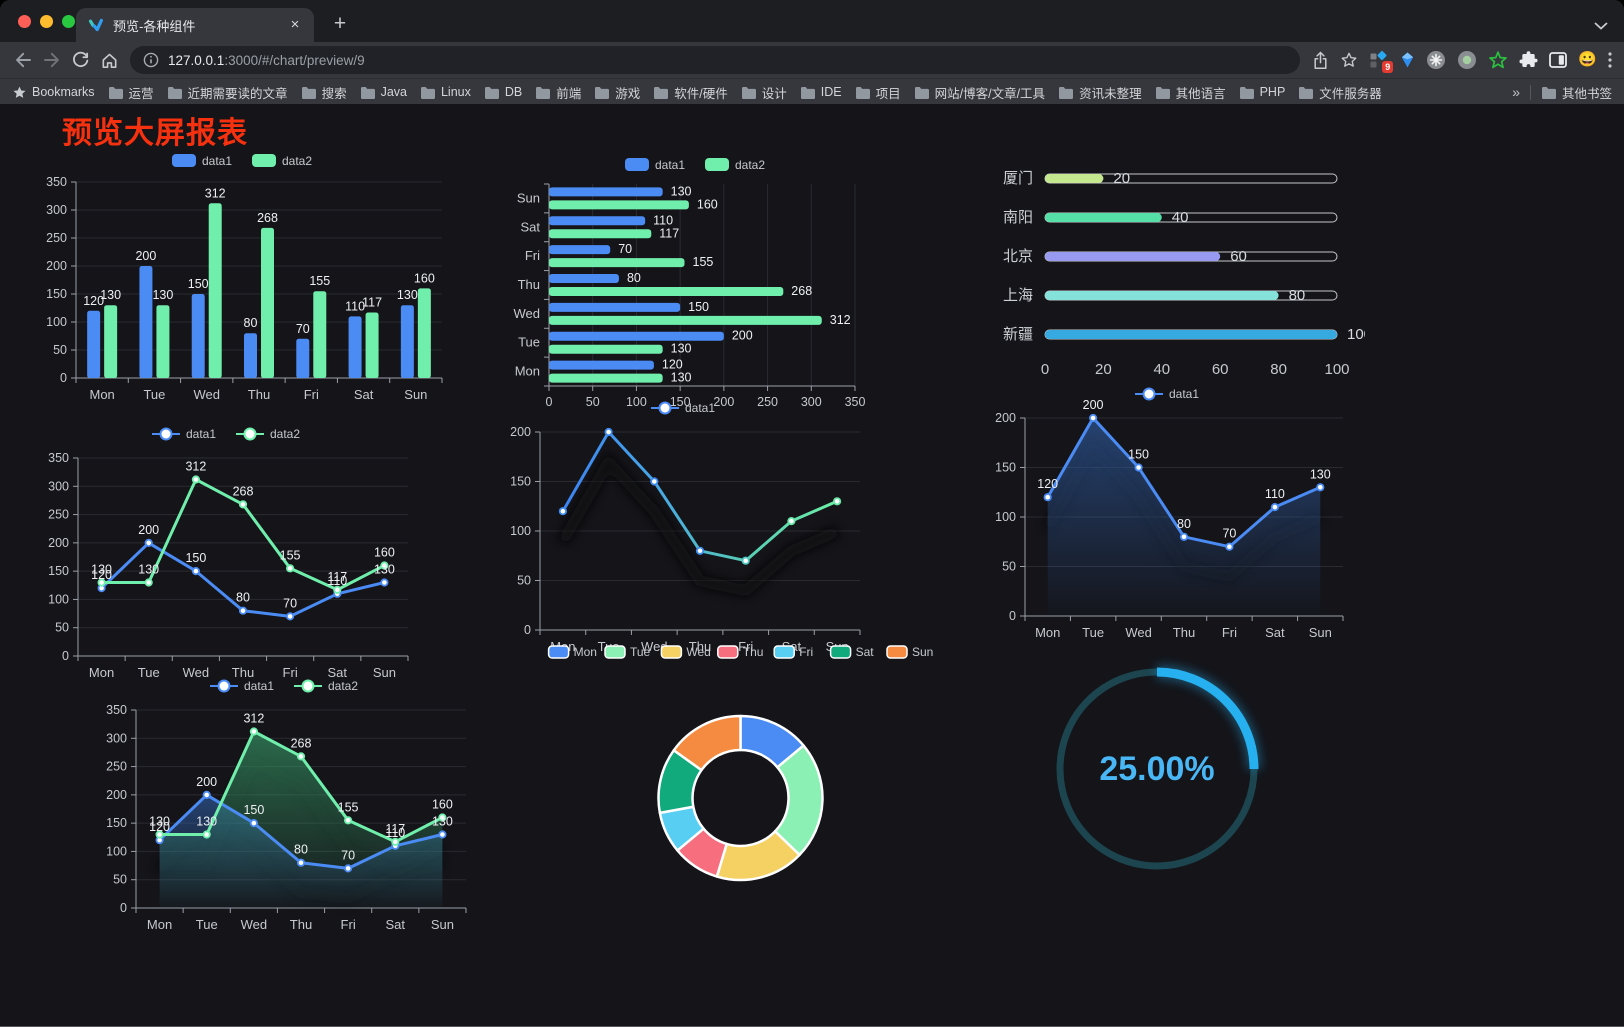 This screenshot has height=1027, width=1624. I want to click on bookmark-folder: Linux, so click(445, 92).